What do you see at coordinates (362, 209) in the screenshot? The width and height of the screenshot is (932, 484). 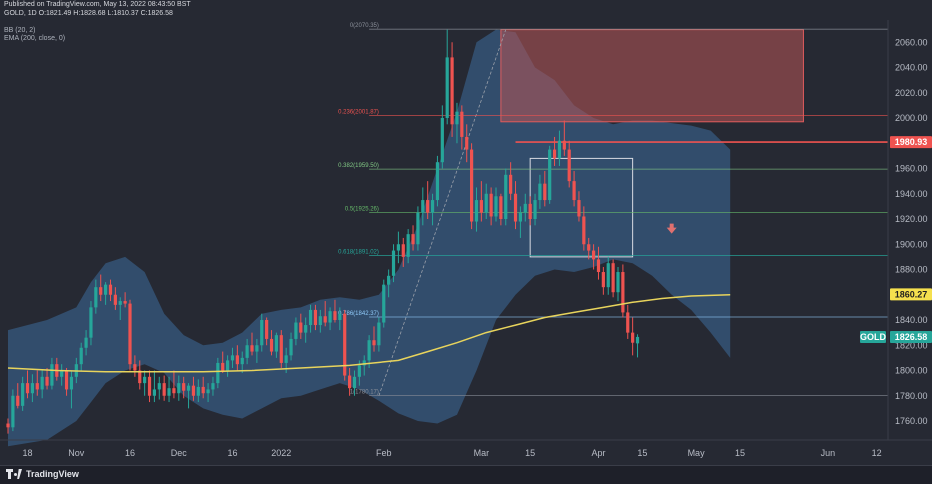 I see `fib-level-label: 0.5(1925.26)` at bounding box center [362, 209].